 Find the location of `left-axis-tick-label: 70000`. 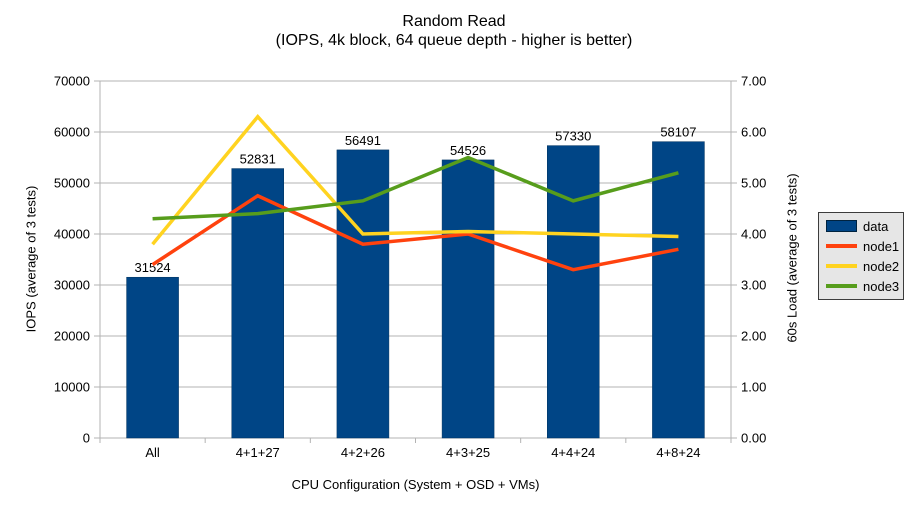

left-axis-tick-label: 70000 is located at coordinates (72, 81).